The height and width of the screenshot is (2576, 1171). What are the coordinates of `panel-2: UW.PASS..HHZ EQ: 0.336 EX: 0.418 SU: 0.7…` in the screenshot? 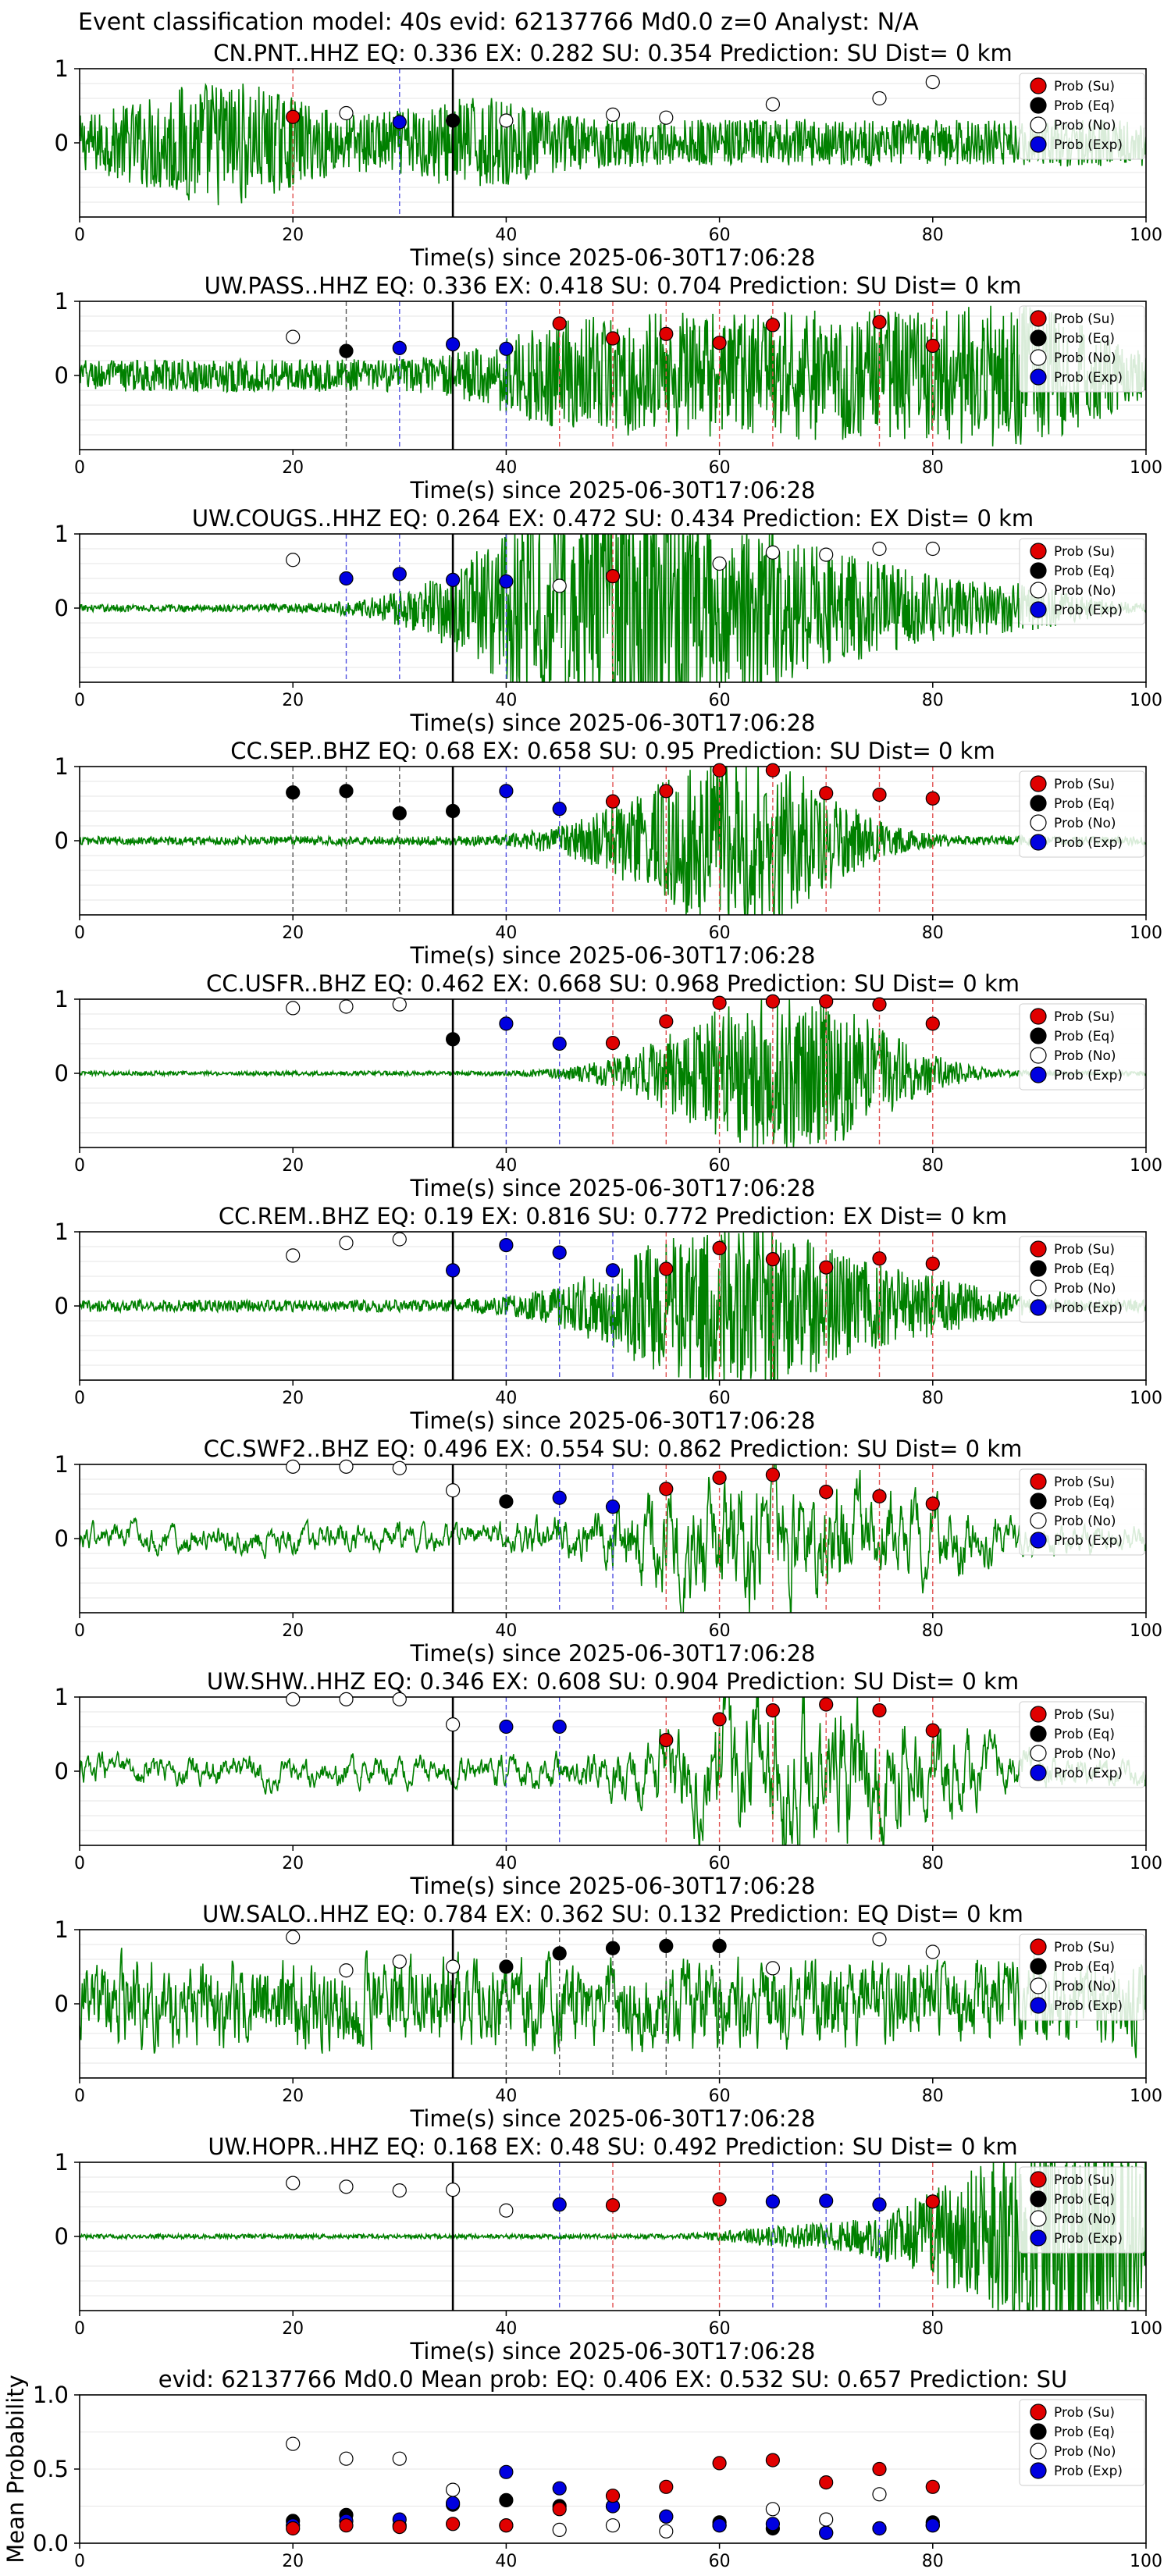 It's located at (608, 387).